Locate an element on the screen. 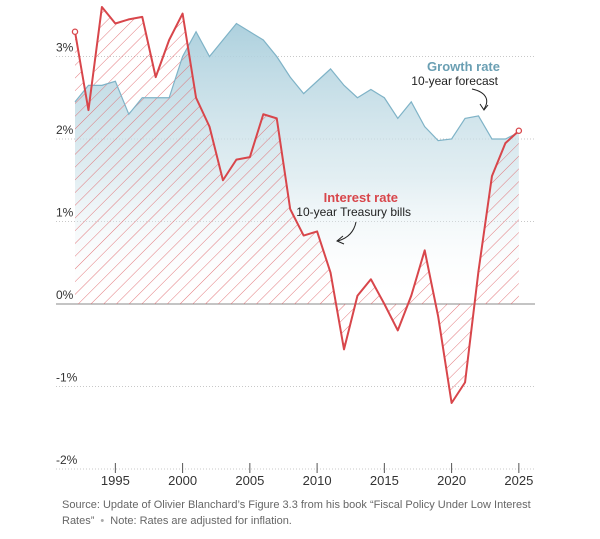  interest-rate-label: Interest rate is located at coordinates (361, 197).